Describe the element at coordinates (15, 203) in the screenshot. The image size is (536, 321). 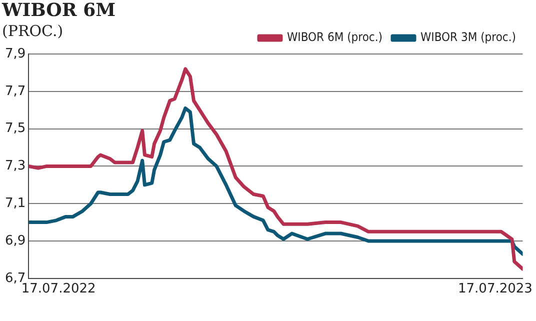
I see `y-tick-label: 7,1` at that location.